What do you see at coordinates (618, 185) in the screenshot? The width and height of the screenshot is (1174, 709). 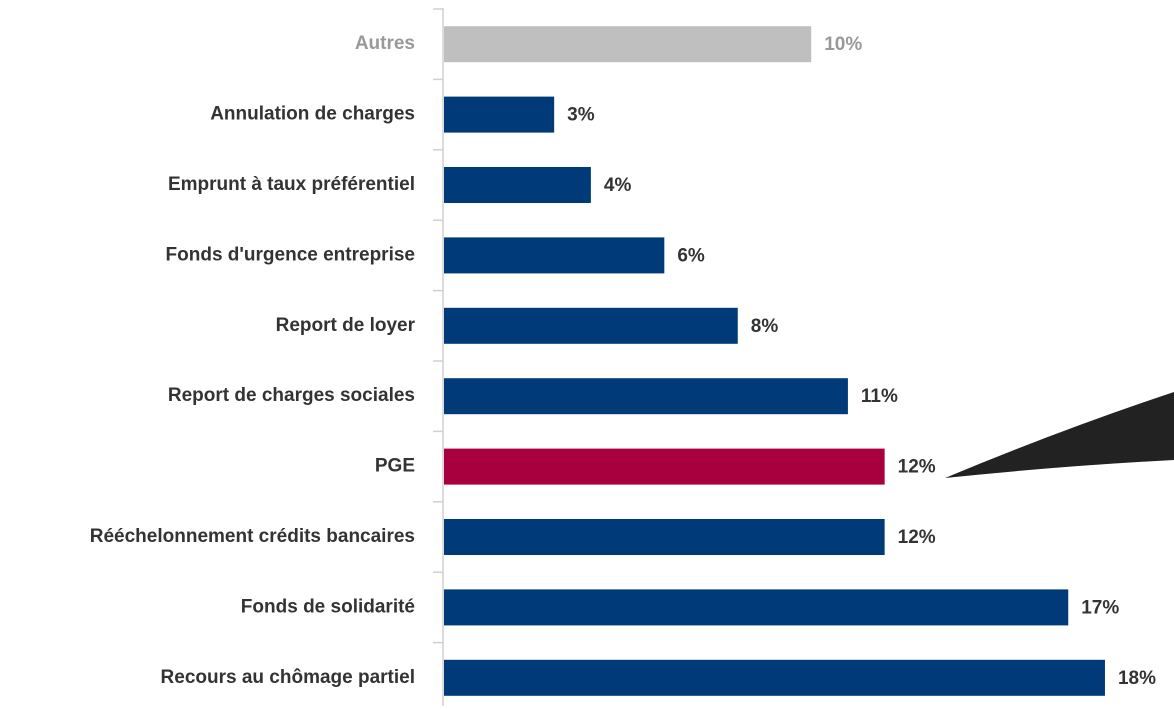 I see `value-label: 4%` at bounding box center [618, 185].